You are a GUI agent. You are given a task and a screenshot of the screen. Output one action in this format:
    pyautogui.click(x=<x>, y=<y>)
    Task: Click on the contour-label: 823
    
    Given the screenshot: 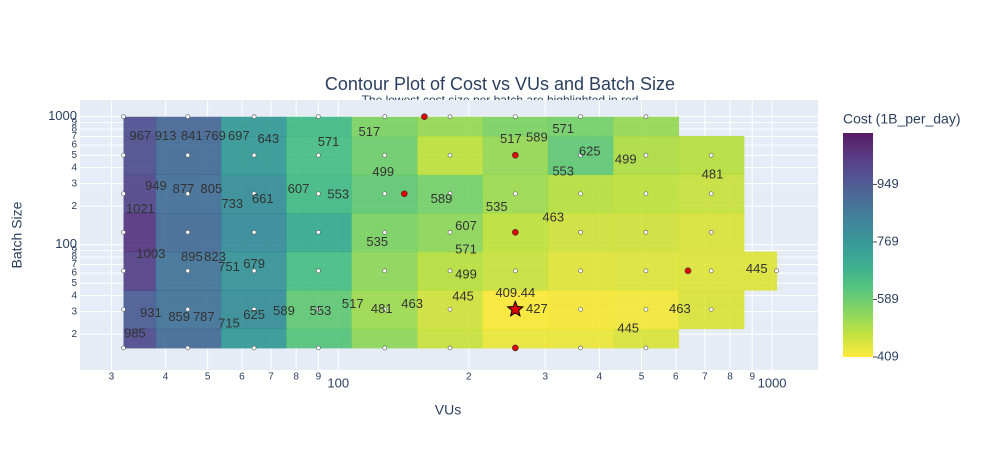 What is the action you would take?
    pyautogui.click(x=215, y=256)
    